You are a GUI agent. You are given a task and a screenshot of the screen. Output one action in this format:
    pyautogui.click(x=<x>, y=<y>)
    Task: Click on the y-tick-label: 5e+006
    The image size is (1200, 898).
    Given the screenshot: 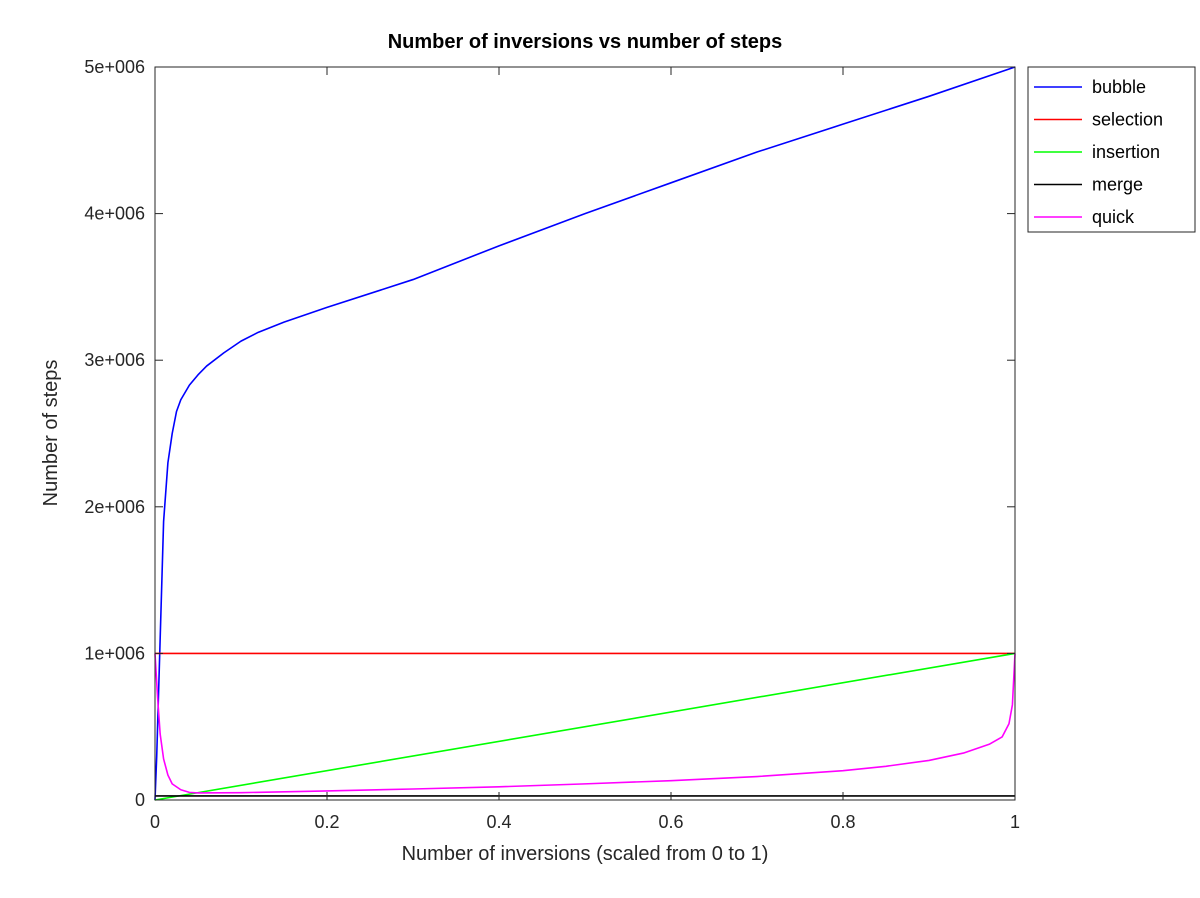 What is the action you would take?
    pyautogui.click(x=114, y=67)
    